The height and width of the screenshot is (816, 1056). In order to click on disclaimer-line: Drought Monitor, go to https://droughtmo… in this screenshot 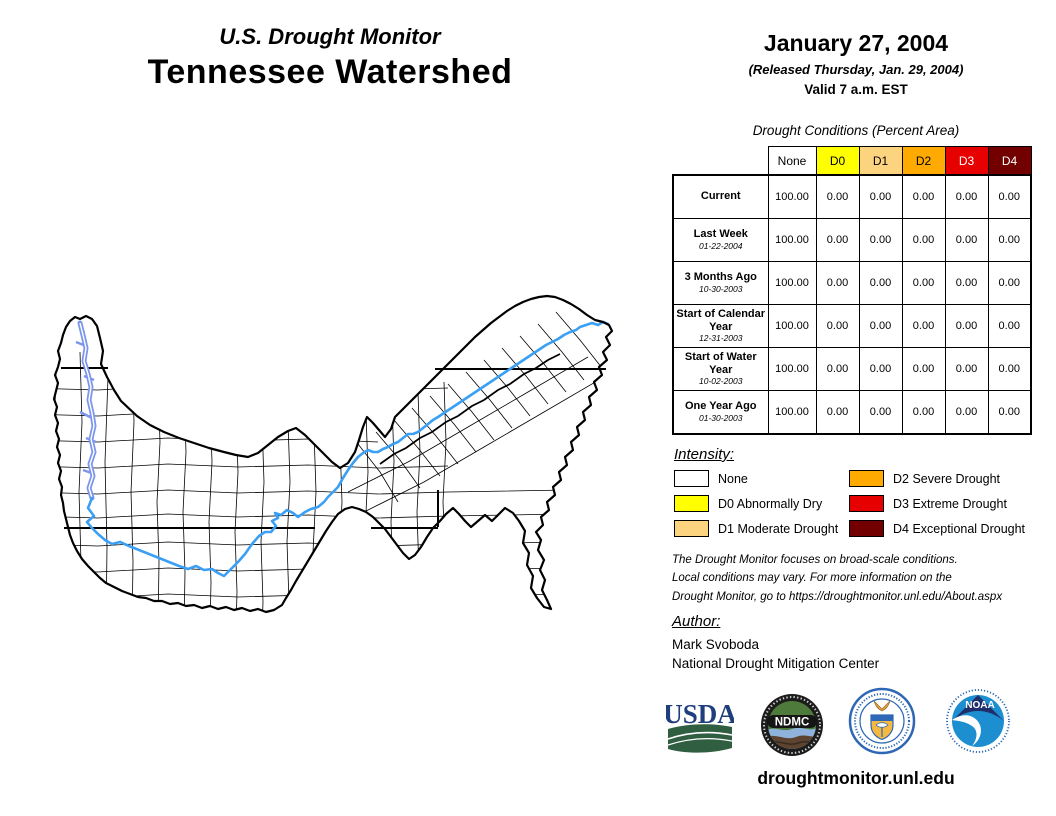, I will do `click(837, 596)`.